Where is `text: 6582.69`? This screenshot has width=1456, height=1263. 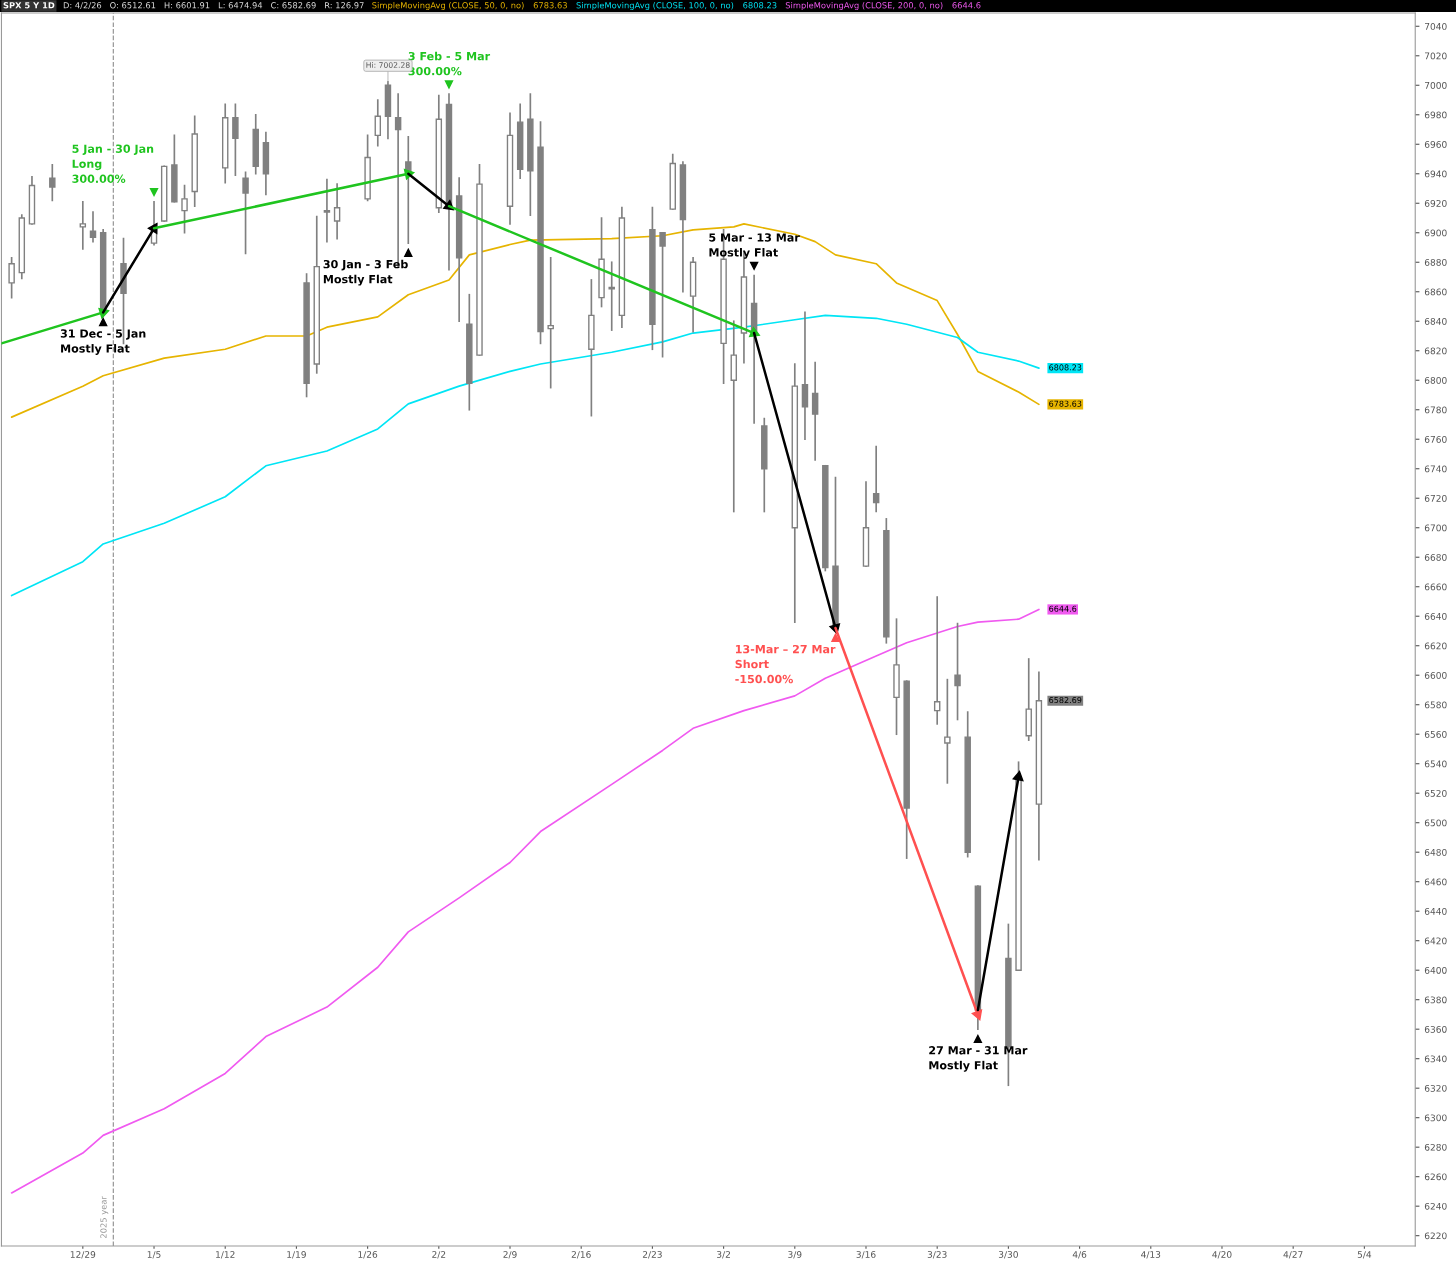
text: 6582.69 is located at coordinates (1065, 700).